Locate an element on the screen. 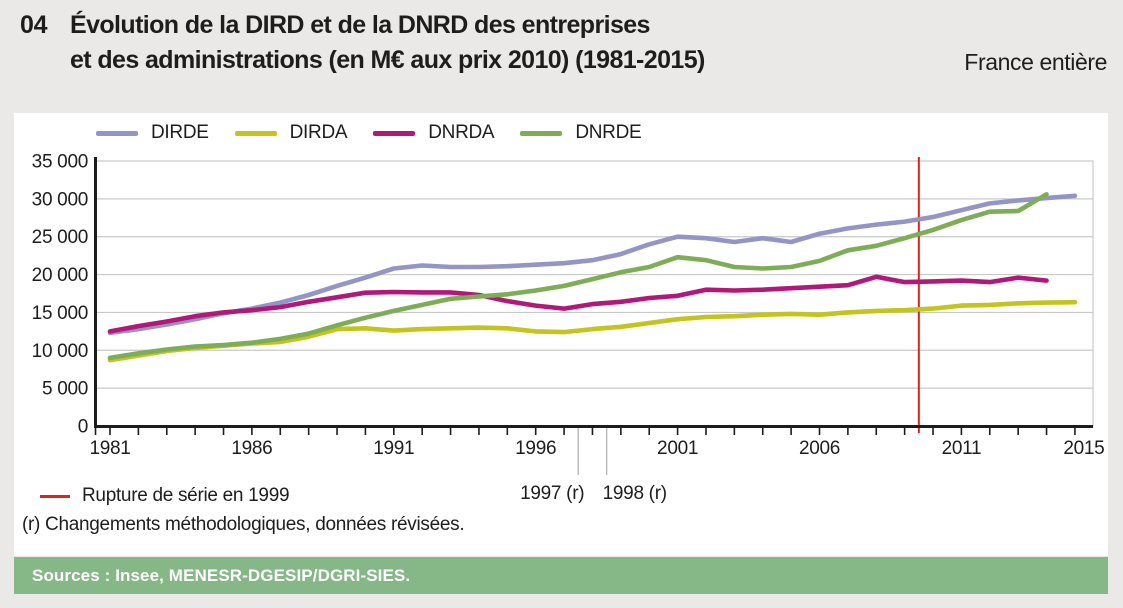 Image resolution: width=1123 pixels, height=608 pixels. legend-item-dirde: DIRDE is located at coordinates (152, 133).